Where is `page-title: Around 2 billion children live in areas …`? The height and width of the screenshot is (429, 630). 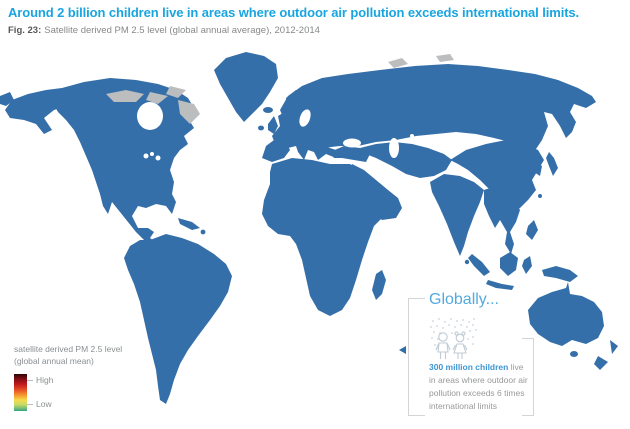 page-title: Around 2 billion children live in areas … is located at coordinates (294, 12).